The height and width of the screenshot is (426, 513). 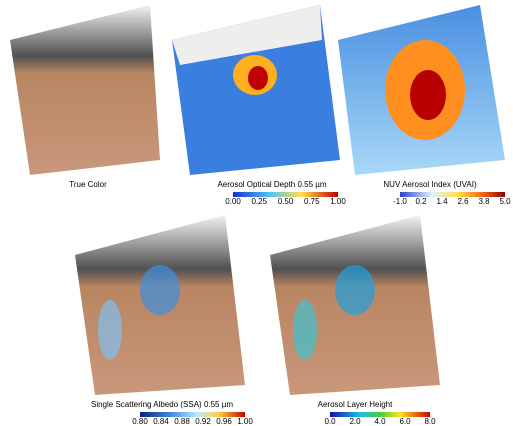 What do you see at coordinates (286, 201) in the screenshot?
I see `colorbar-tick-label: 0.50` at bounding box center [286, 201].